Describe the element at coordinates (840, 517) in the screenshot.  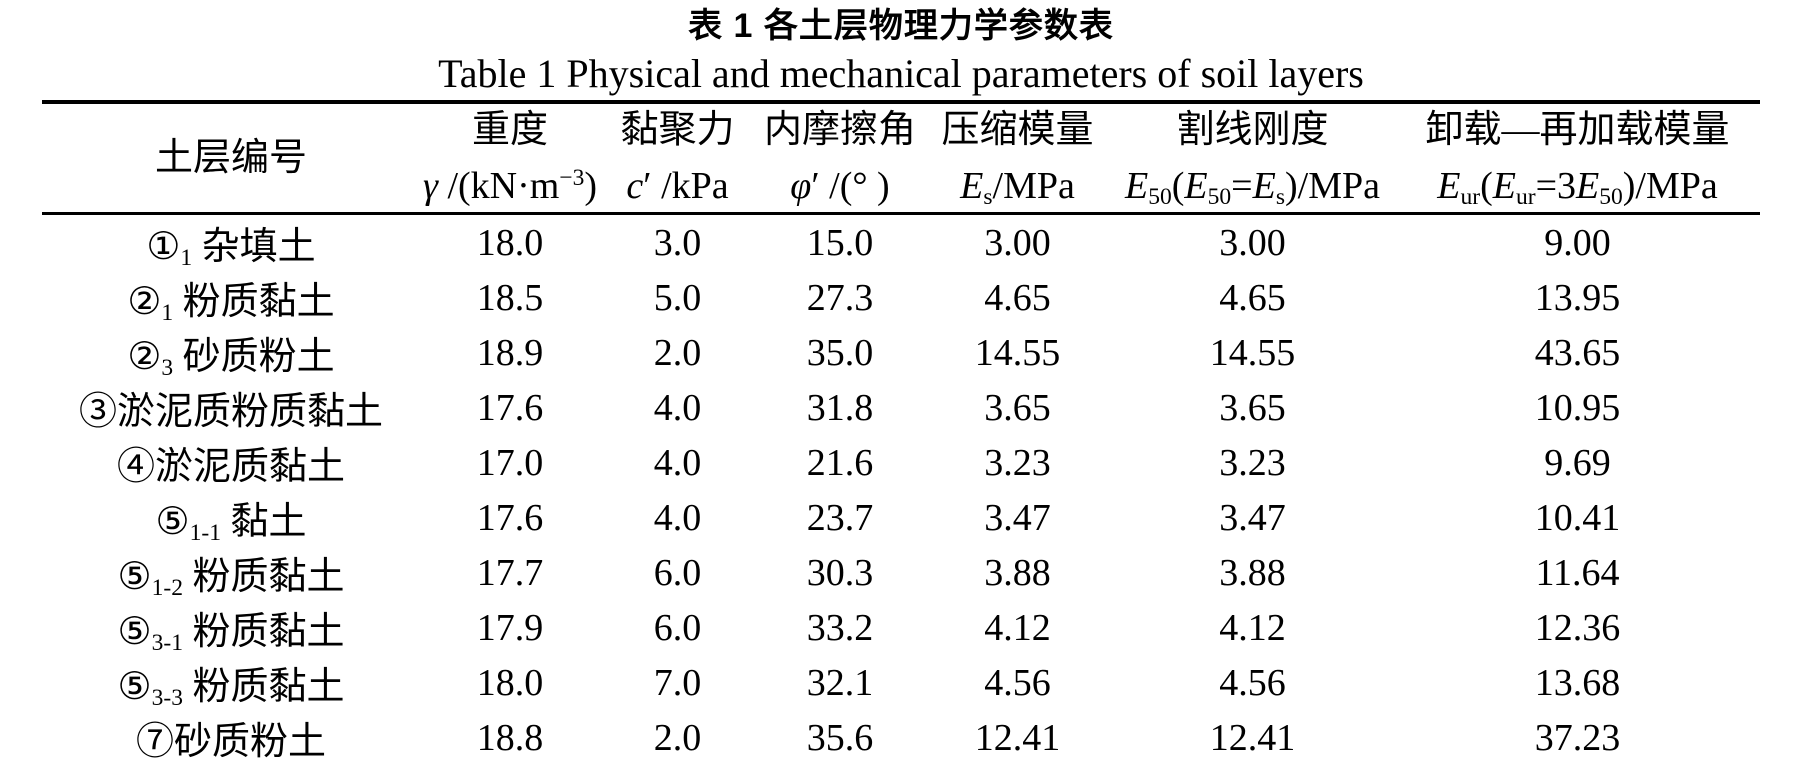
I see `cell-internal-friction-angle: 23.7` at that location.